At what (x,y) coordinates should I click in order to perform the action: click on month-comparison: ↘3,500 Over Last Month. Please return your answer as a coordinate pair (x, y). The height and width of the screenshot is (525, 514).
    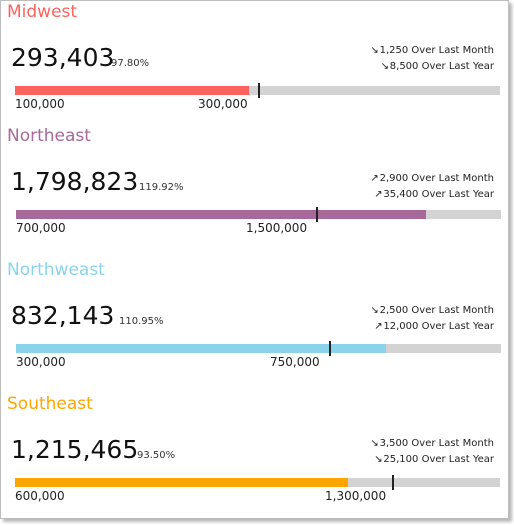
    Looking at the image, I should click on (432, 444).